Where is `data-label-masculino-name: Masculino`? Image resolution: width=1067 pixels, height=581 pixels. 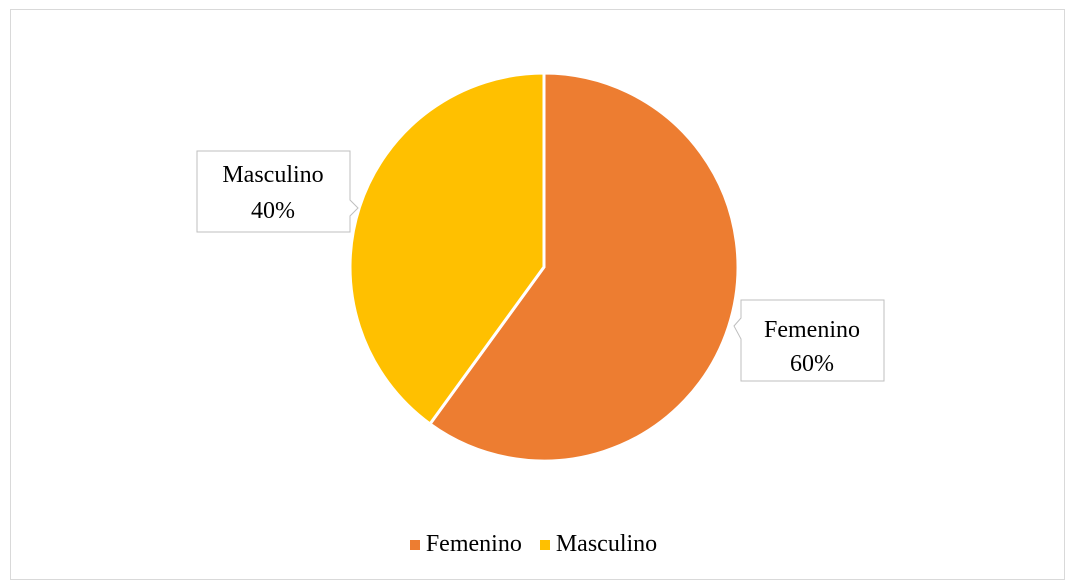
data-label-masculino-name: Masculino is located at coordinates (272, 175).